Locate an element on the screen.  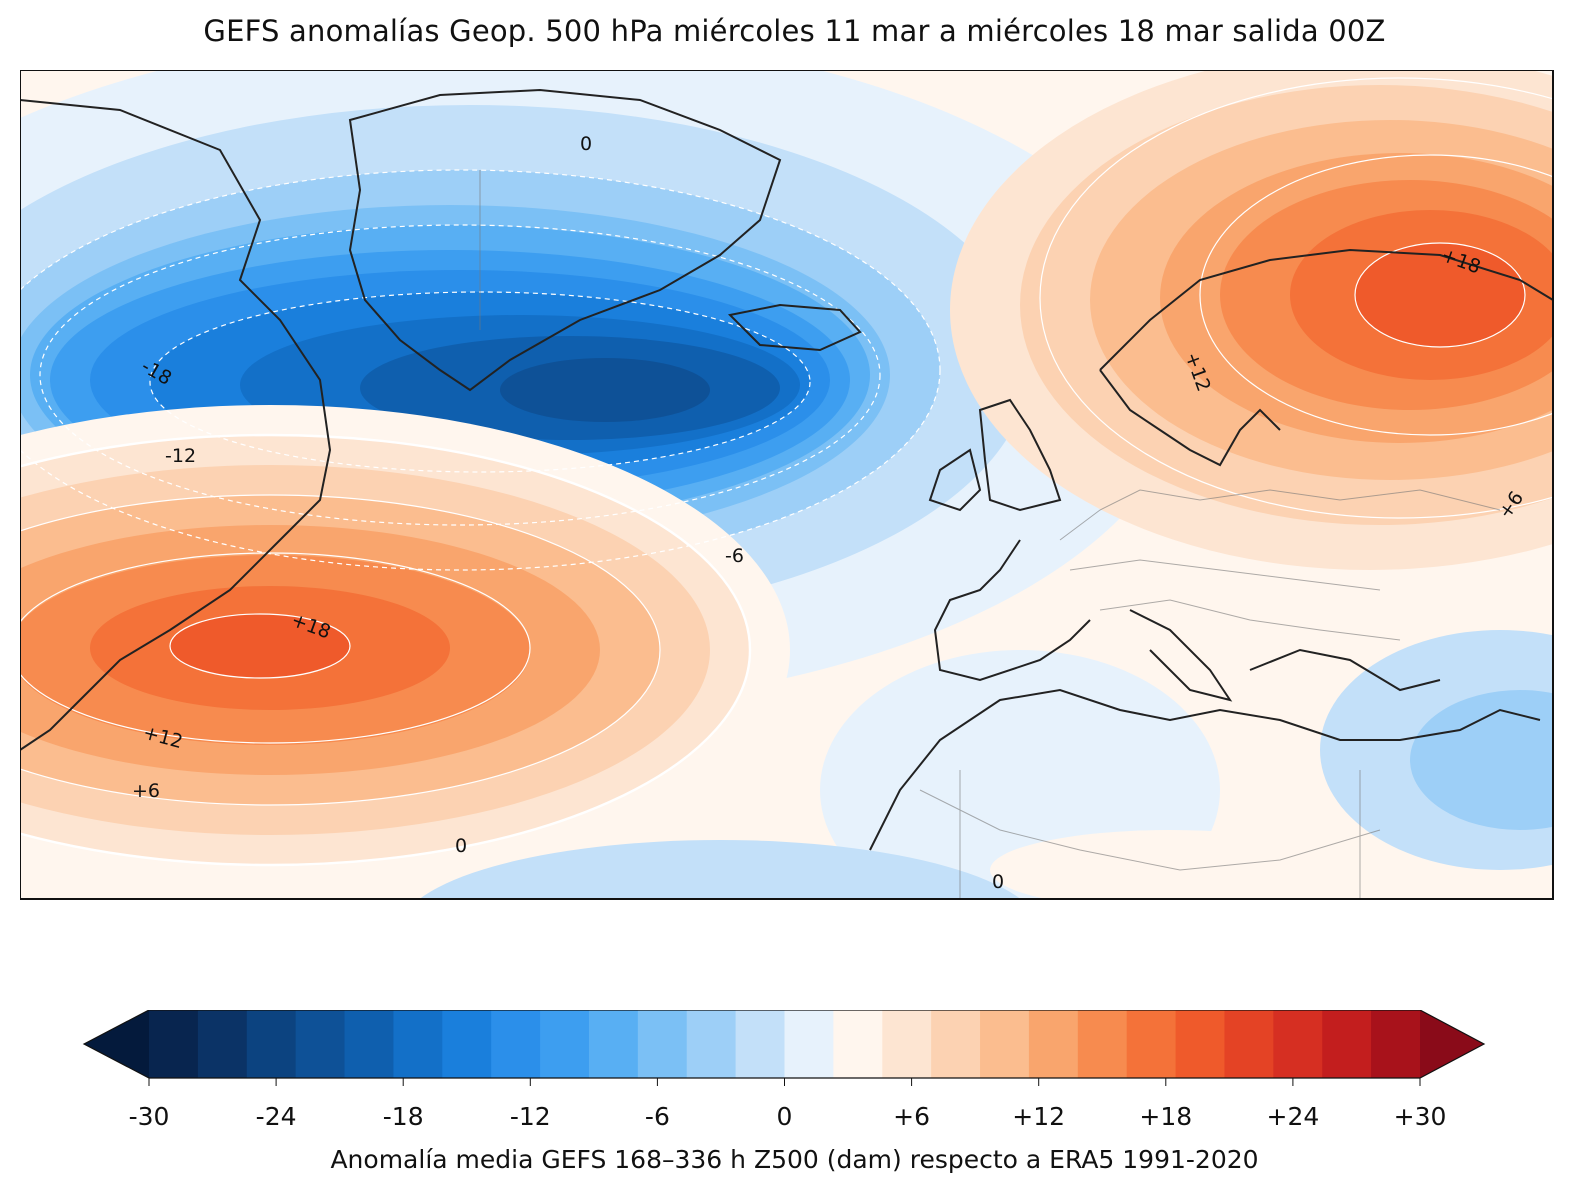
colorbar-tick-label: -30 is located at coordinates (149, 1116).